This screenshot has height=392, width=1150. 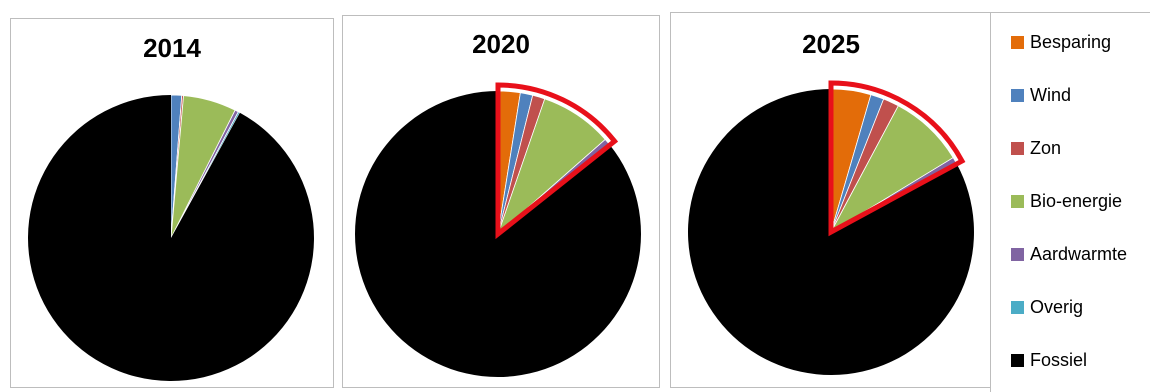 I want to click on legend-swatch-wind, so click(x=1017, y=95).